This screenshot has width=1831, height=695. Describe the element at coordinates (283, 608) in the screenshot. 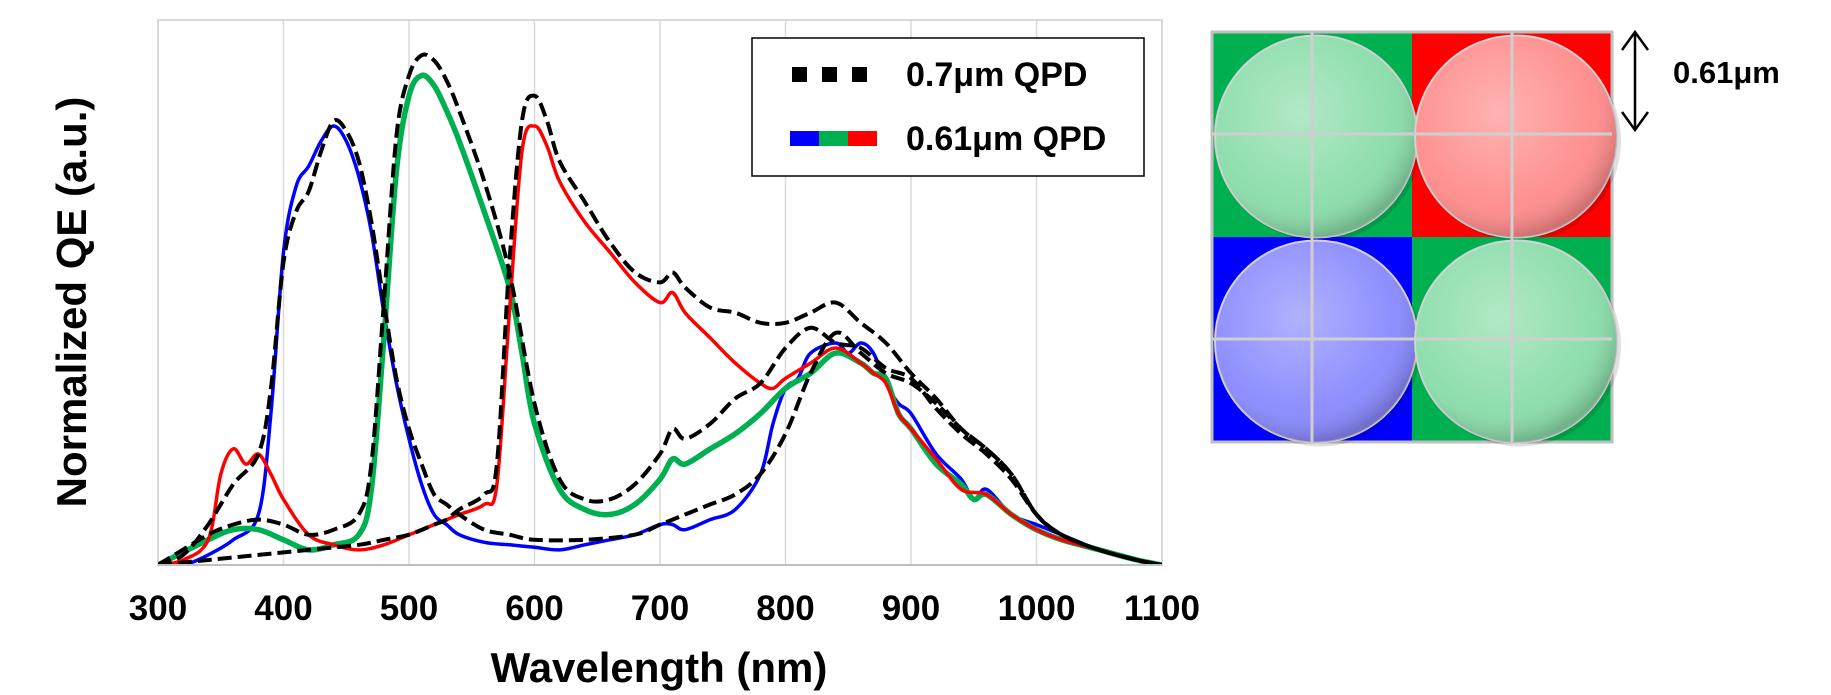

I see `x-tick-label-400: 400` at that location.